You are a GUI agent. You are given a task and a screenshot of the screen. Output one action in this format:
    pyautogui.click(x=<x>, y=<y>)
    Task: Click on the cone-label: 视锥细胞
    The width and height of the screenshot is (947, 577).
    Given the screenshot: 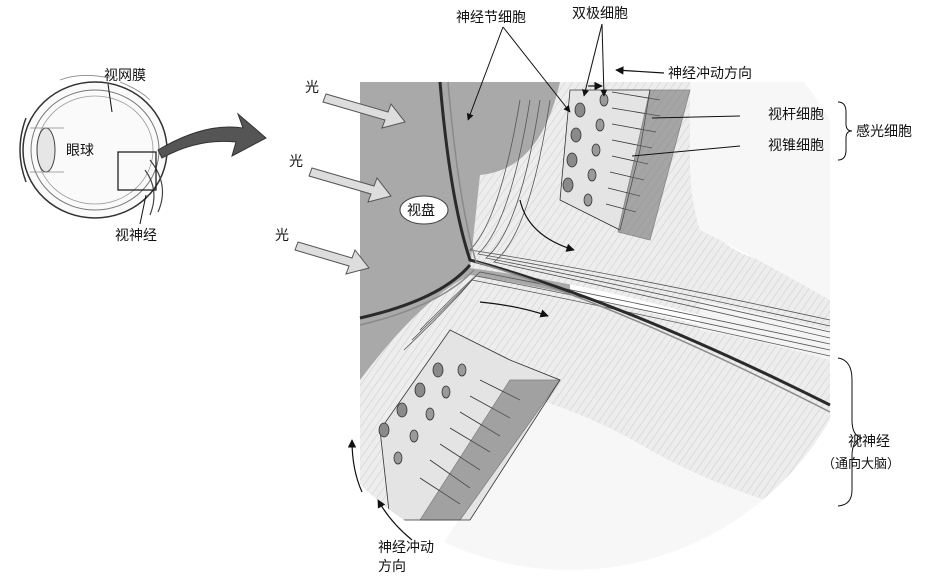 What is the action you would take?
    pyautogui.click(x=796, y=146)
    